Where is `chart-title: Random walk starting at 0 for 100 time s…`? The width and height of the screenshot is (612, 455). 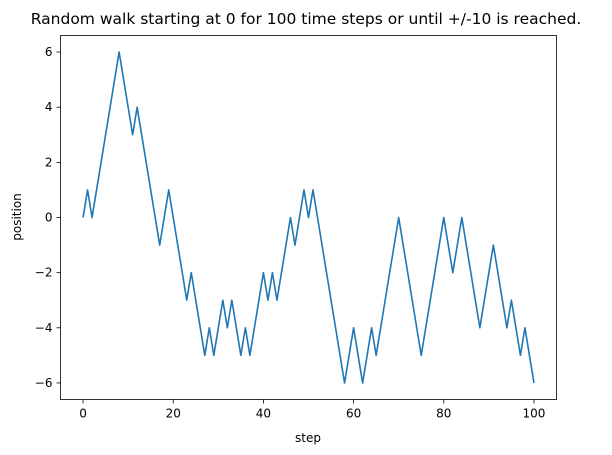
chart-title: Random walk starting at 0 for 100 time s… is located at coordinates (306, 19).